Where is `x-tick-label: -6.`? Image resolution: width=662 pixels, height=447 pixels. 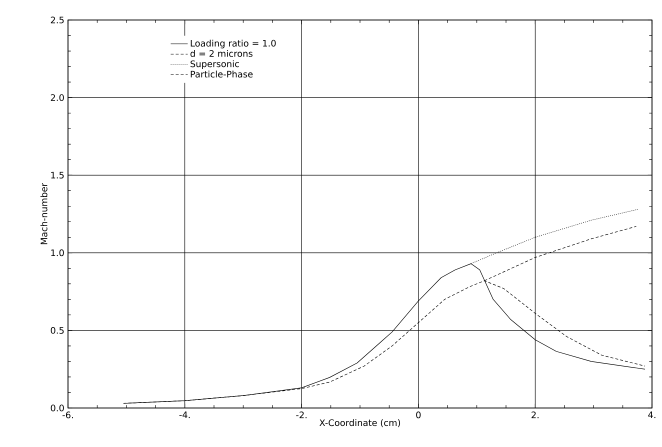
x-tick-label: -6. is located at coordinates (67, 415).